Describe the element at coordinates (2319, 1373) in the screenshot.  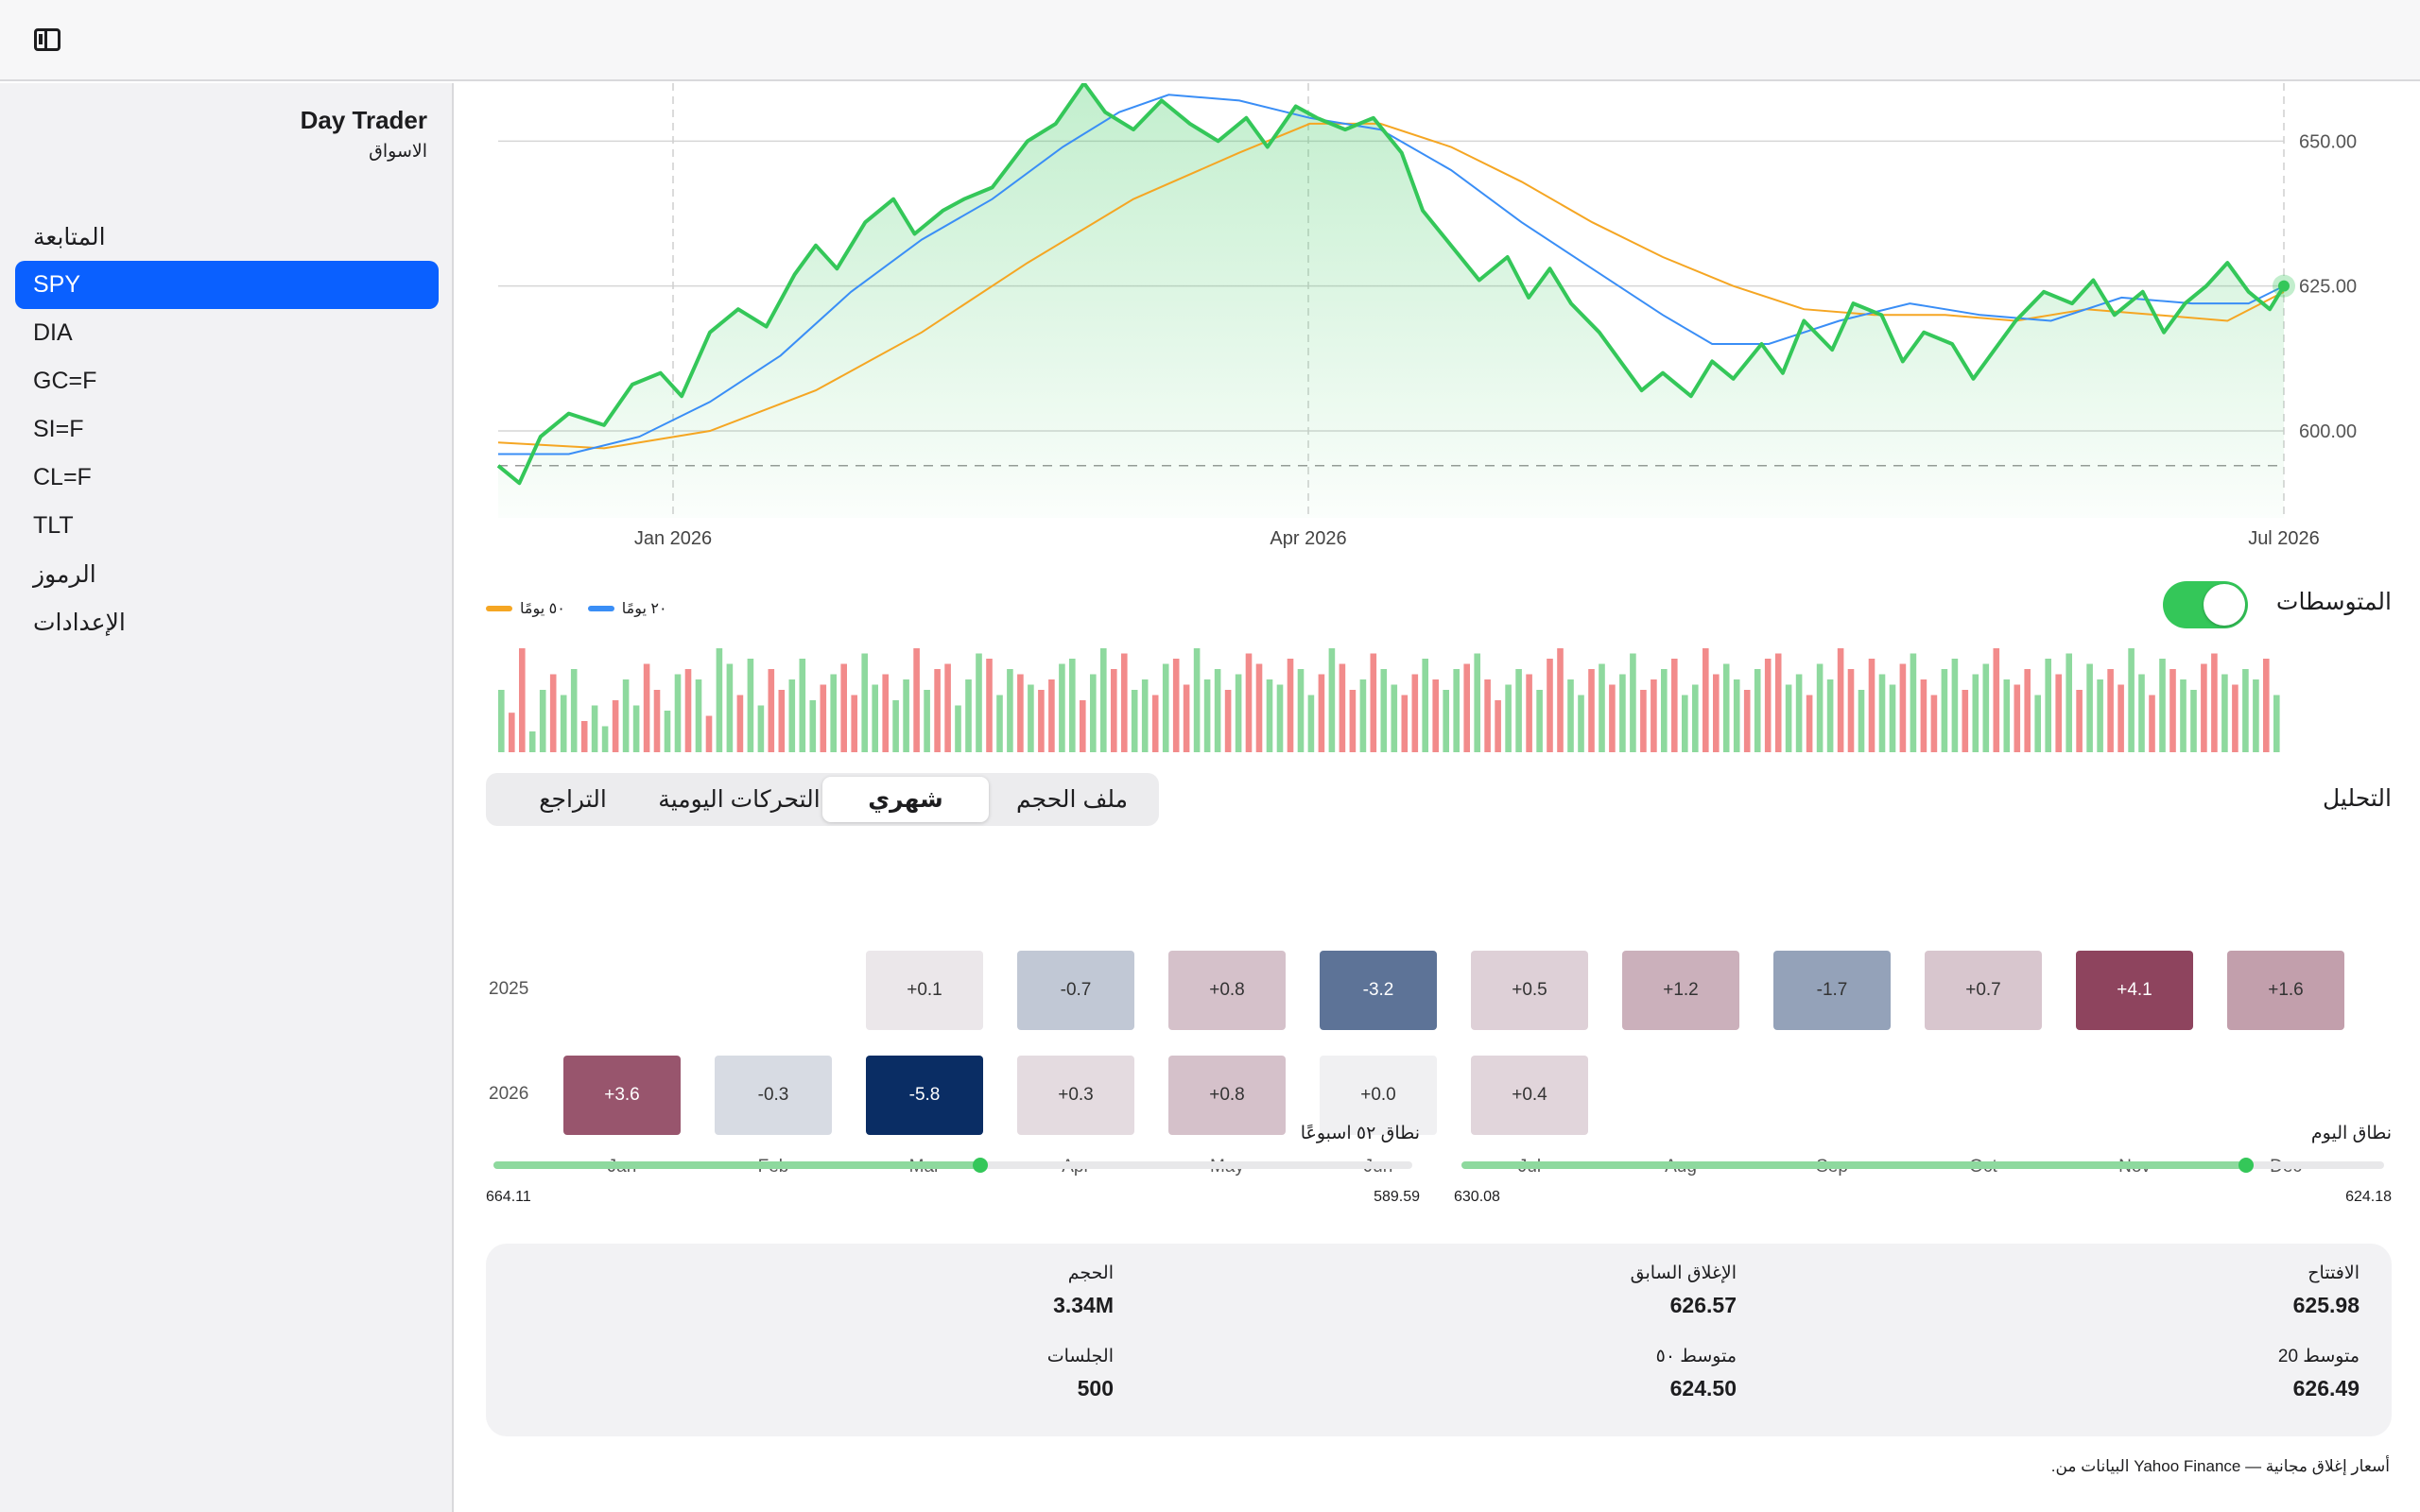
I see `stat-item: متوسط 20 626.49` at that location.